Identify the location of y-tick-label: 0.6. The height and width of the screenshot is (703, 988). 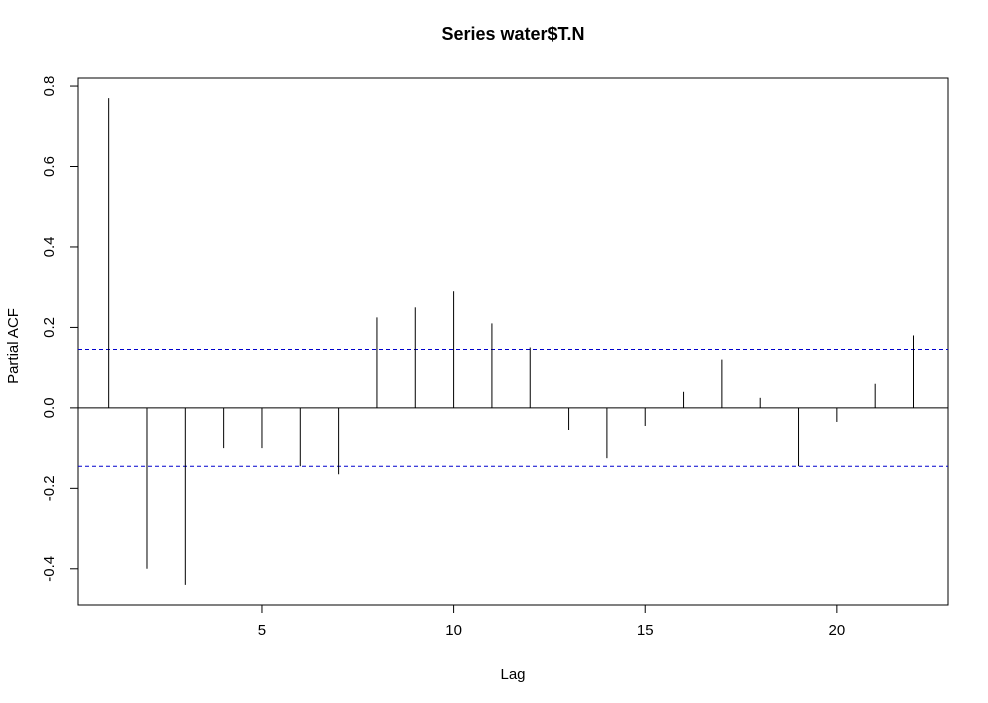
(49, 166).